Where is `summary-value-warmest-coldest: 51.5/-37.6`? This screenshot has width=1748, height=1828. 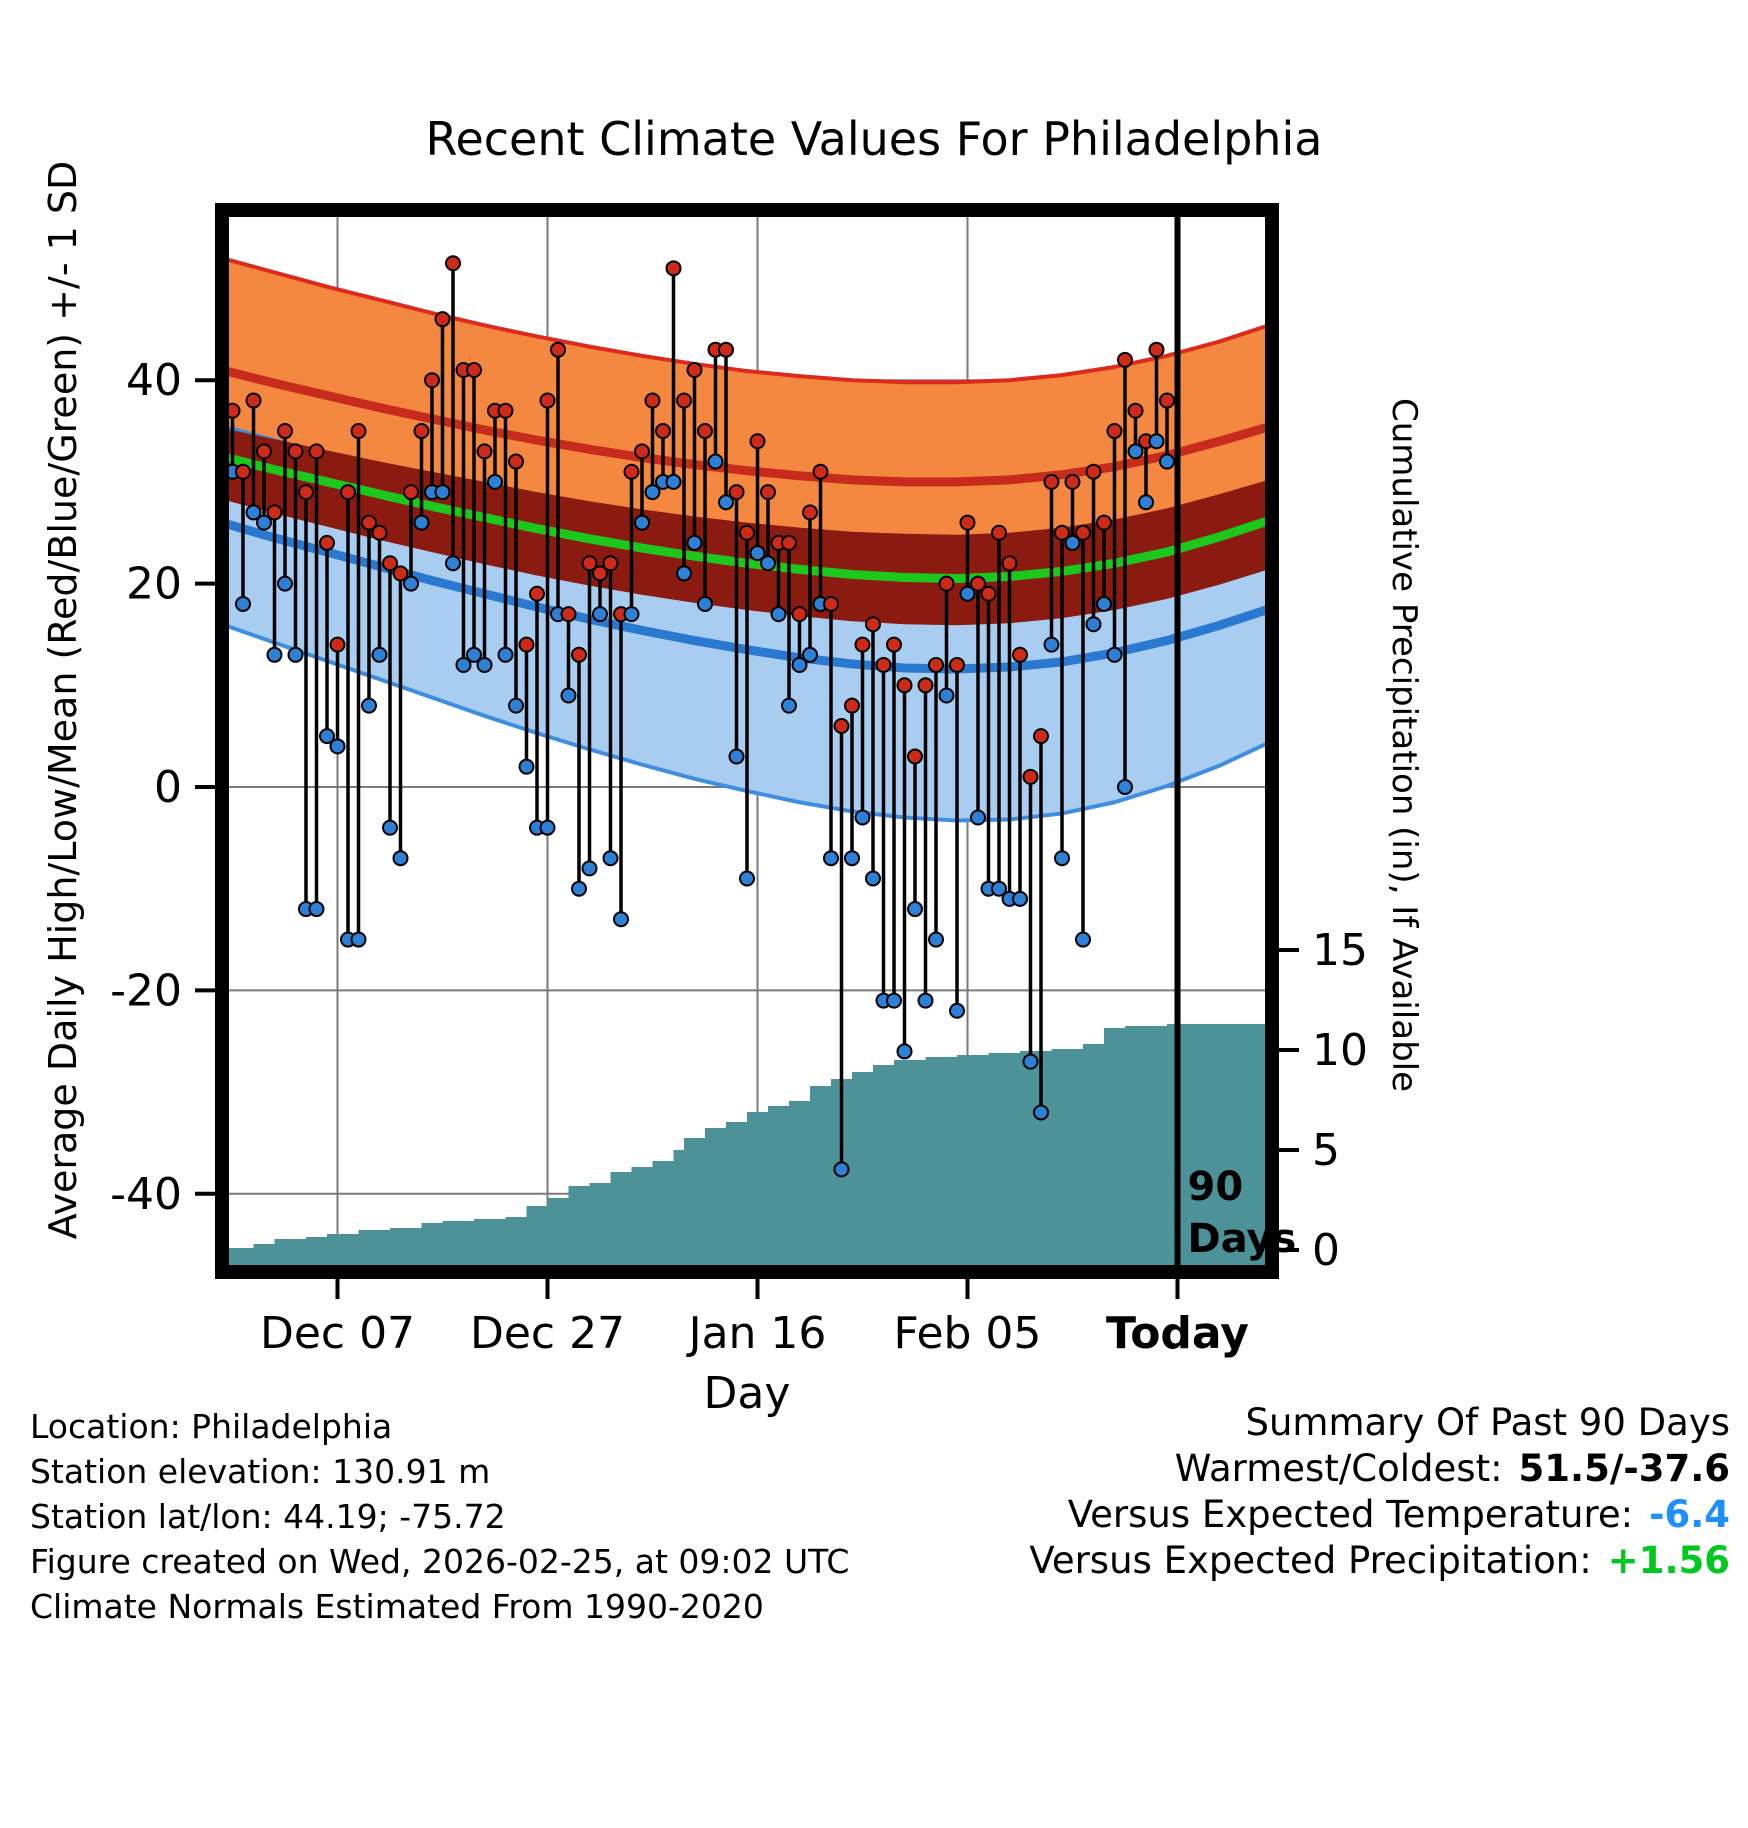 summary-value-warmest-coldest: 51.5/-37.6 is located at coordinates (1624, 1468).